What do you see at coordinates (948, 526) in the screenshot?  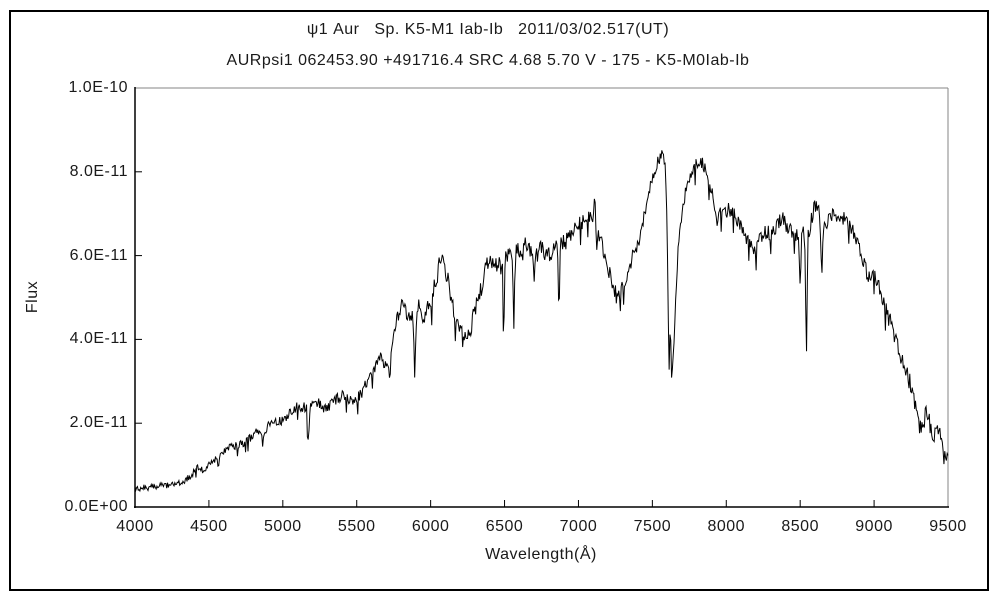 I see `x-tick-label: 9500` at bounding box center [948, 526].